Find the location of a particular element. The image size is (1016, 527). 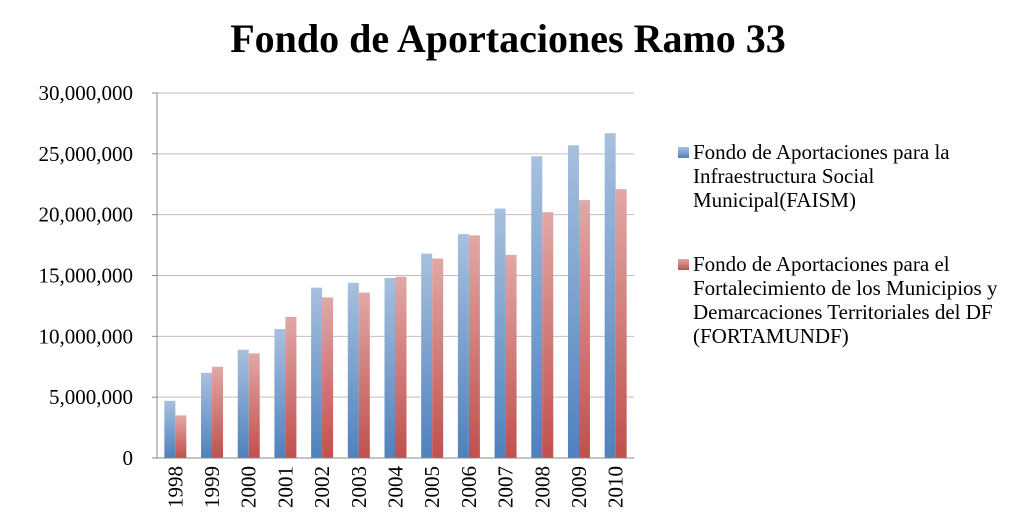

x-tick-label: 1999 is located at coordinates (212, 487).